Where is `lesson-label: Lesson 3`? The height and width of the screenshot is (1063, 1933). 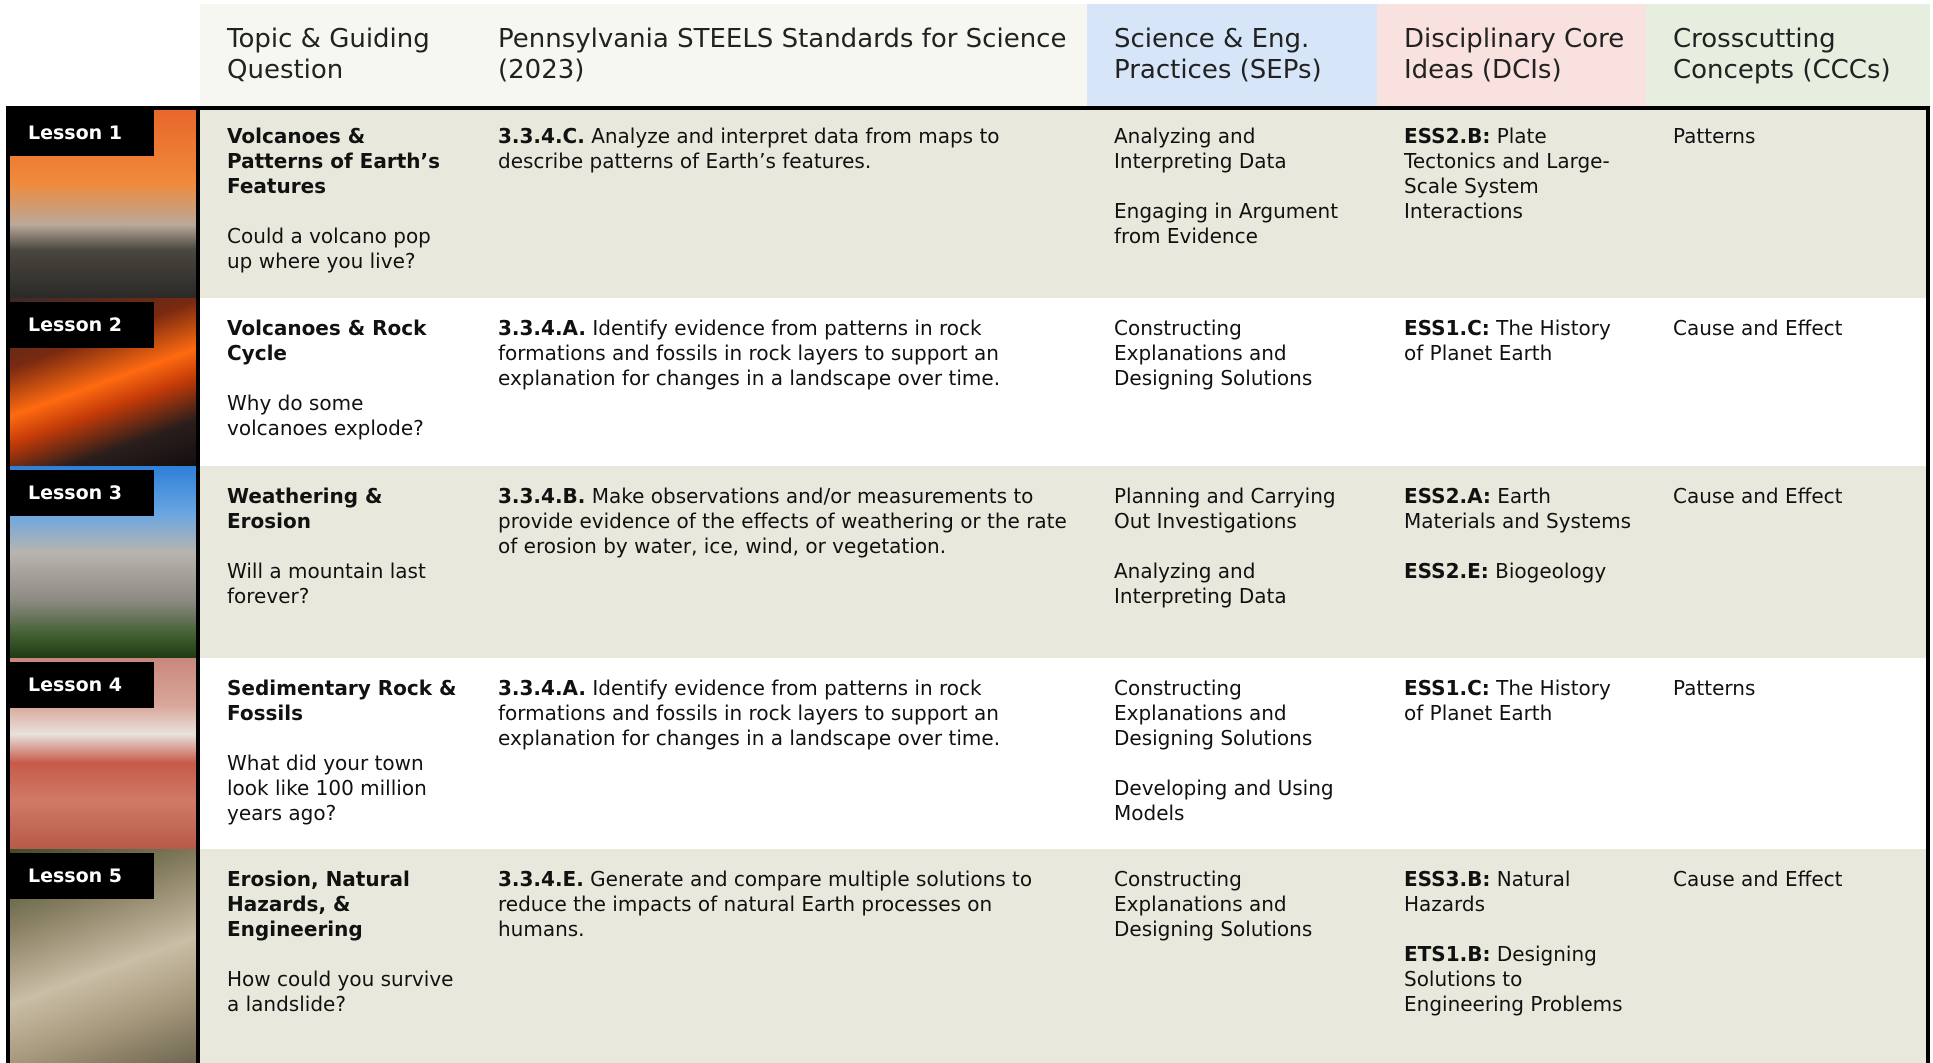
lesson-label: Lesson 3 is located at coordinates (82, 493).